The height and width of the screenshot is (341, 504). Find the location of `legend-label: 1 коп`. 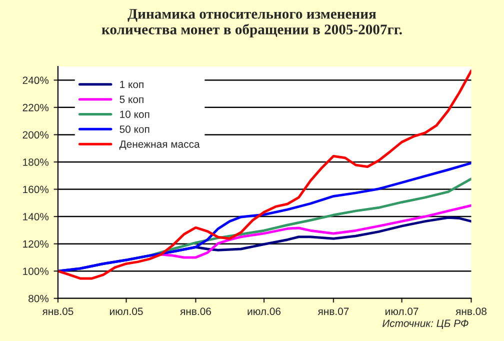

legend-label: 1 коп is located at coordinates (132, 84).